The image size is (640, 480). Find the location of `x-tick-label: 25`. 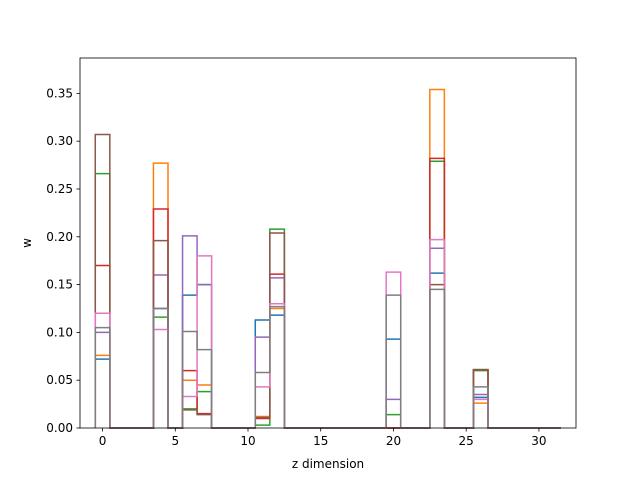

x-tick-label: 25 is located at coordinates (466, 441).